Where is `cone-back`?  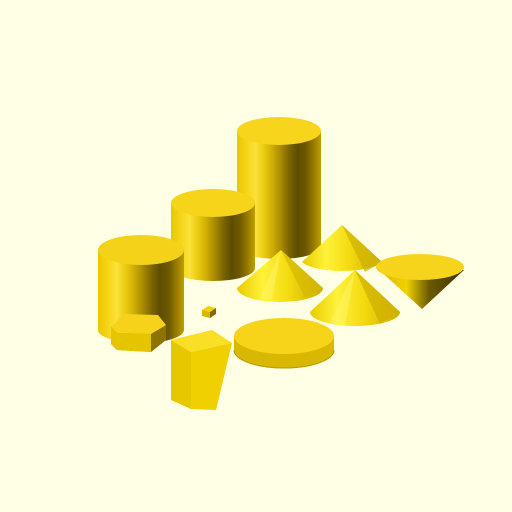 cone-back is located at coordinates (342, 248).